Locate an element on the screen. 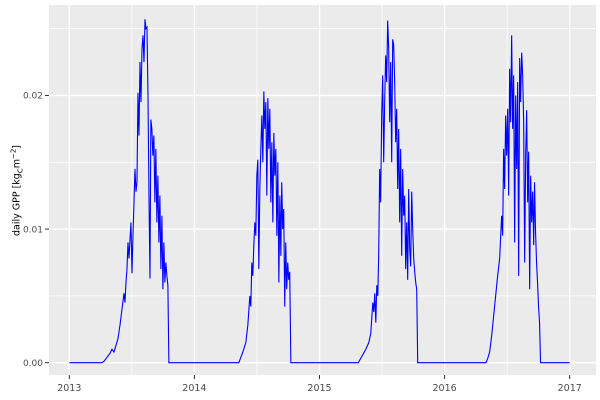  y-tick-label: 0.00 is located at coordinates (33, 364).